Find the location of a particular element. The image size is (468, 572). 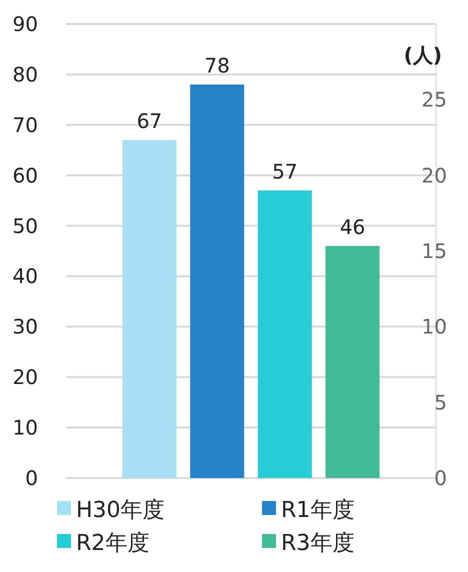

y2-tick-label: 5 is located at coordinates (440, 402).